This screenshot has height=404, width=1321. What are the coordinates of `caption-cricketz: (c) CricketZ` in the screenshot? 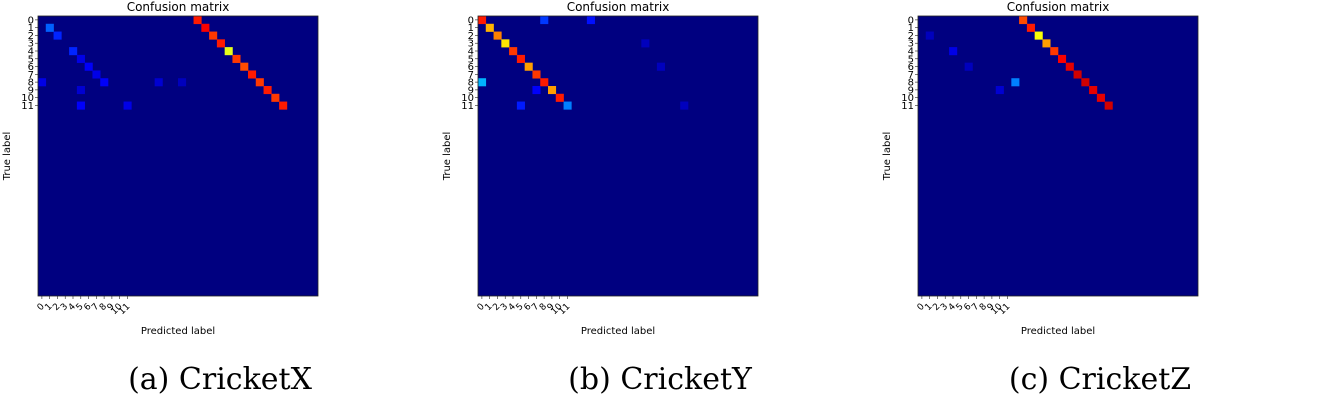 It's located at (1100, 379).